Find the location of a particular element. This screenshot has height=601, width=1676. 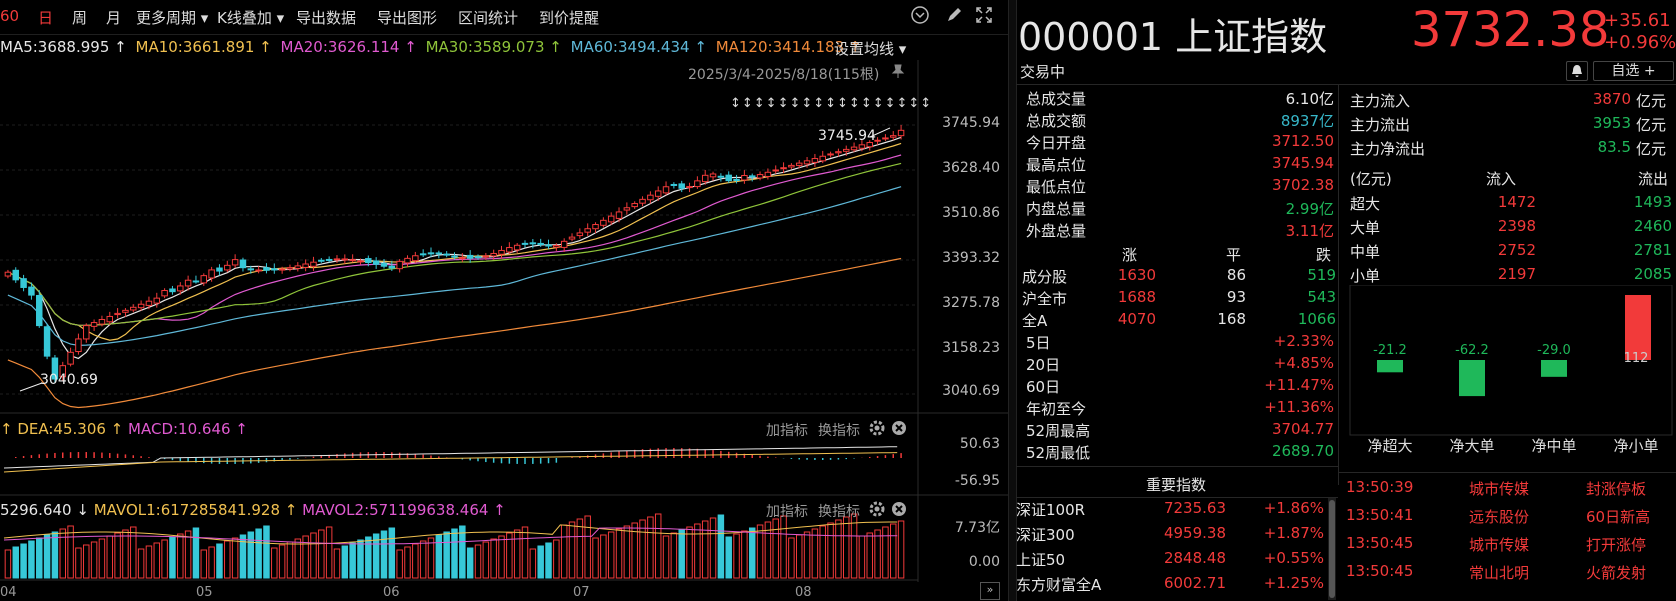

month-label: 05 is located at coordinates (204, 592).